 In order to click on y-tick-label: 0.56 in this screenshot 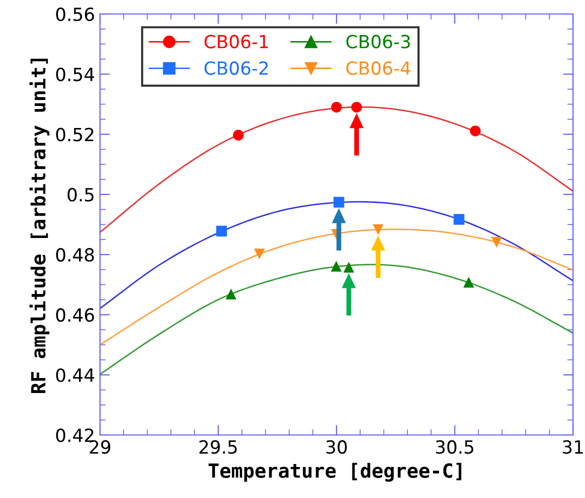, I will do `click(75, 14)`.